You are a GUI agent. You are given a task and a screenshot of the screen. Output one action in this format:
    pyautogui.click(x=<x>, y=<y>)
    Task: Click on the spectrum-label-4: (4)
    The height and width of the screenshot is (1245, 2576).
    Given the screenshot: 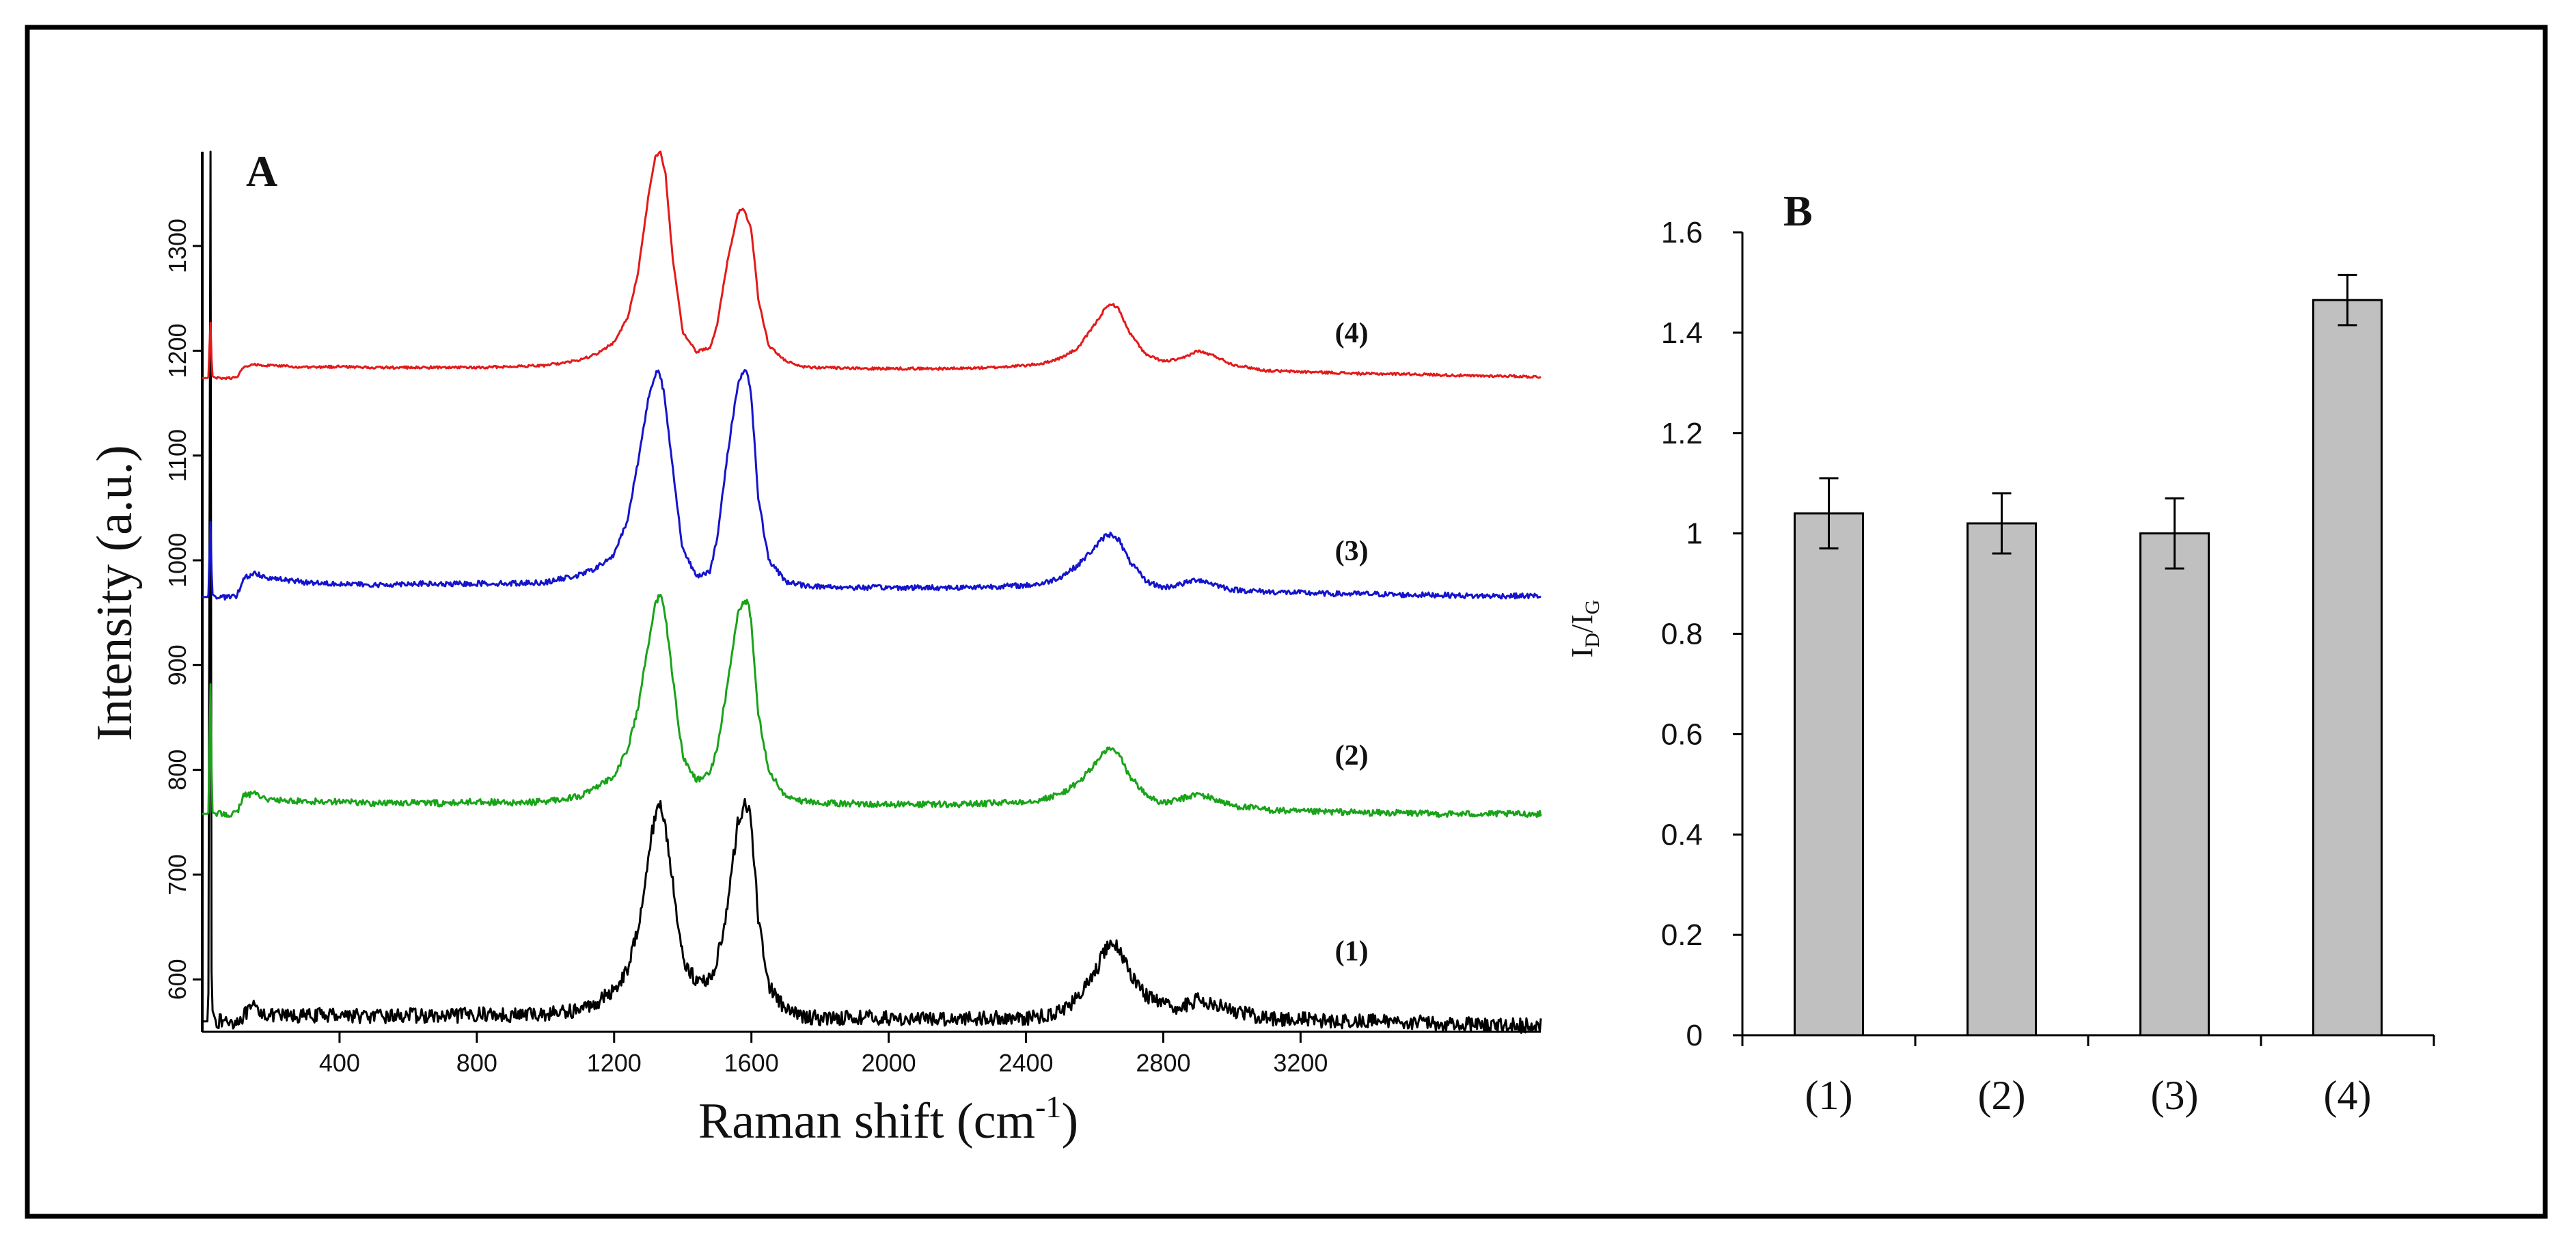 What is the action you would take?
    pyautogui.click(x=1352, y=333)
    